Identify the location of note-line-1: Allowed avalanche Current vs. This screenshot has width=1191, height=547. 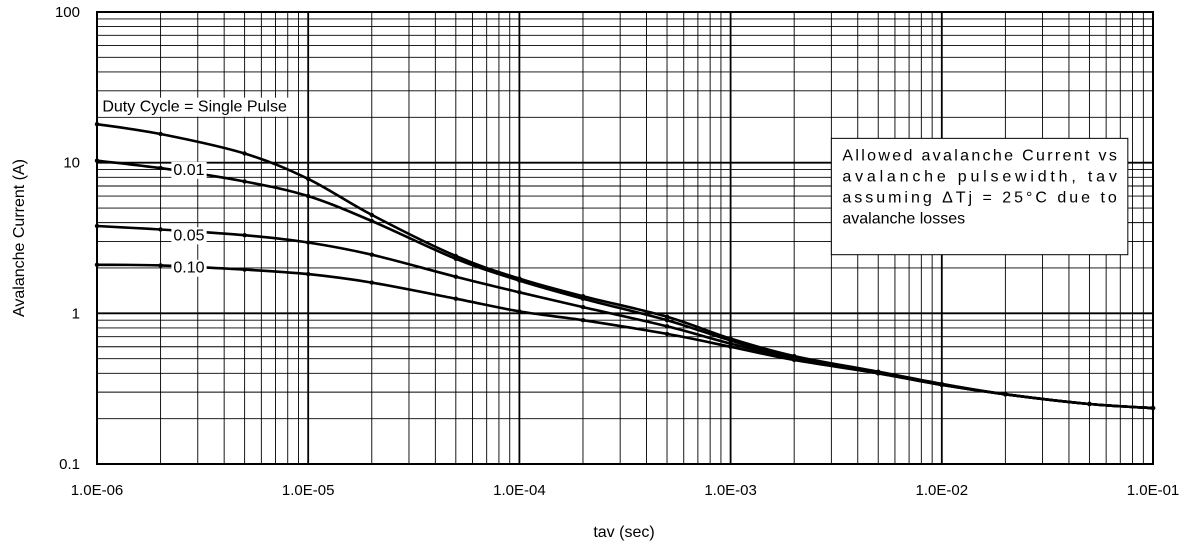
(979, 155).